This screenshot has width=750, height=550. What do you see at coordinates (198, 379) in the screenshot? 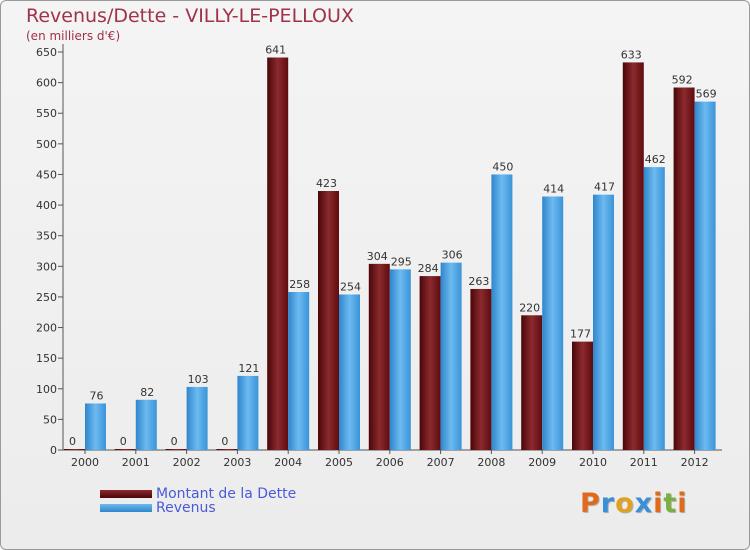
I see `revenue-value-label: 103` at bounding box center [198, 379].